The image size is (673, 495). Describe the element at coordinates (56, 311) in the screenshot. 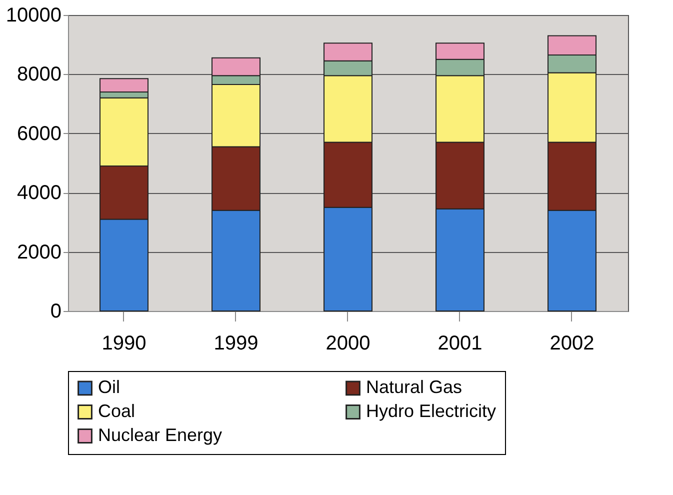

I see `y-tick-label: 0` at that location.